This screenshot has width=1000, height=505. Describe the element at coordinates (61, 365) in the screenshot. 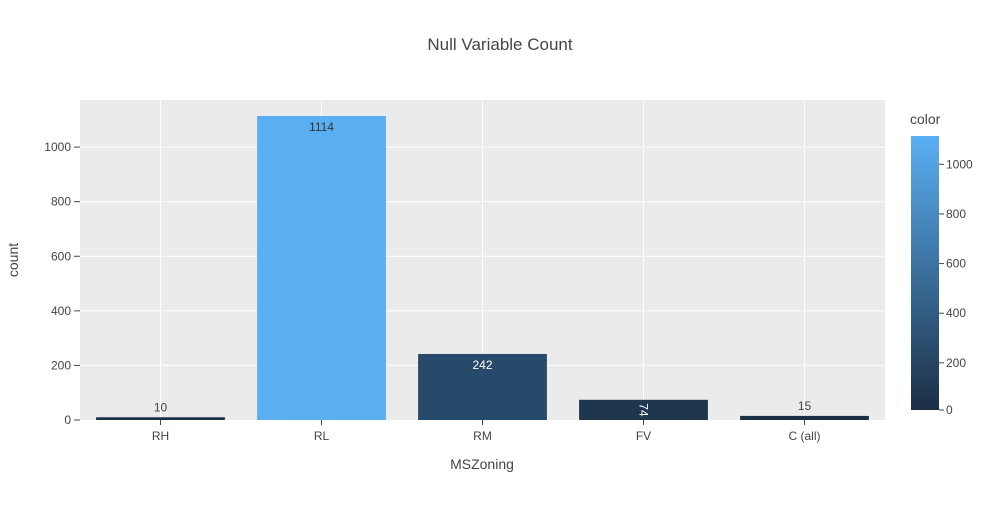

I see `y-tick-label: 200` at that location.